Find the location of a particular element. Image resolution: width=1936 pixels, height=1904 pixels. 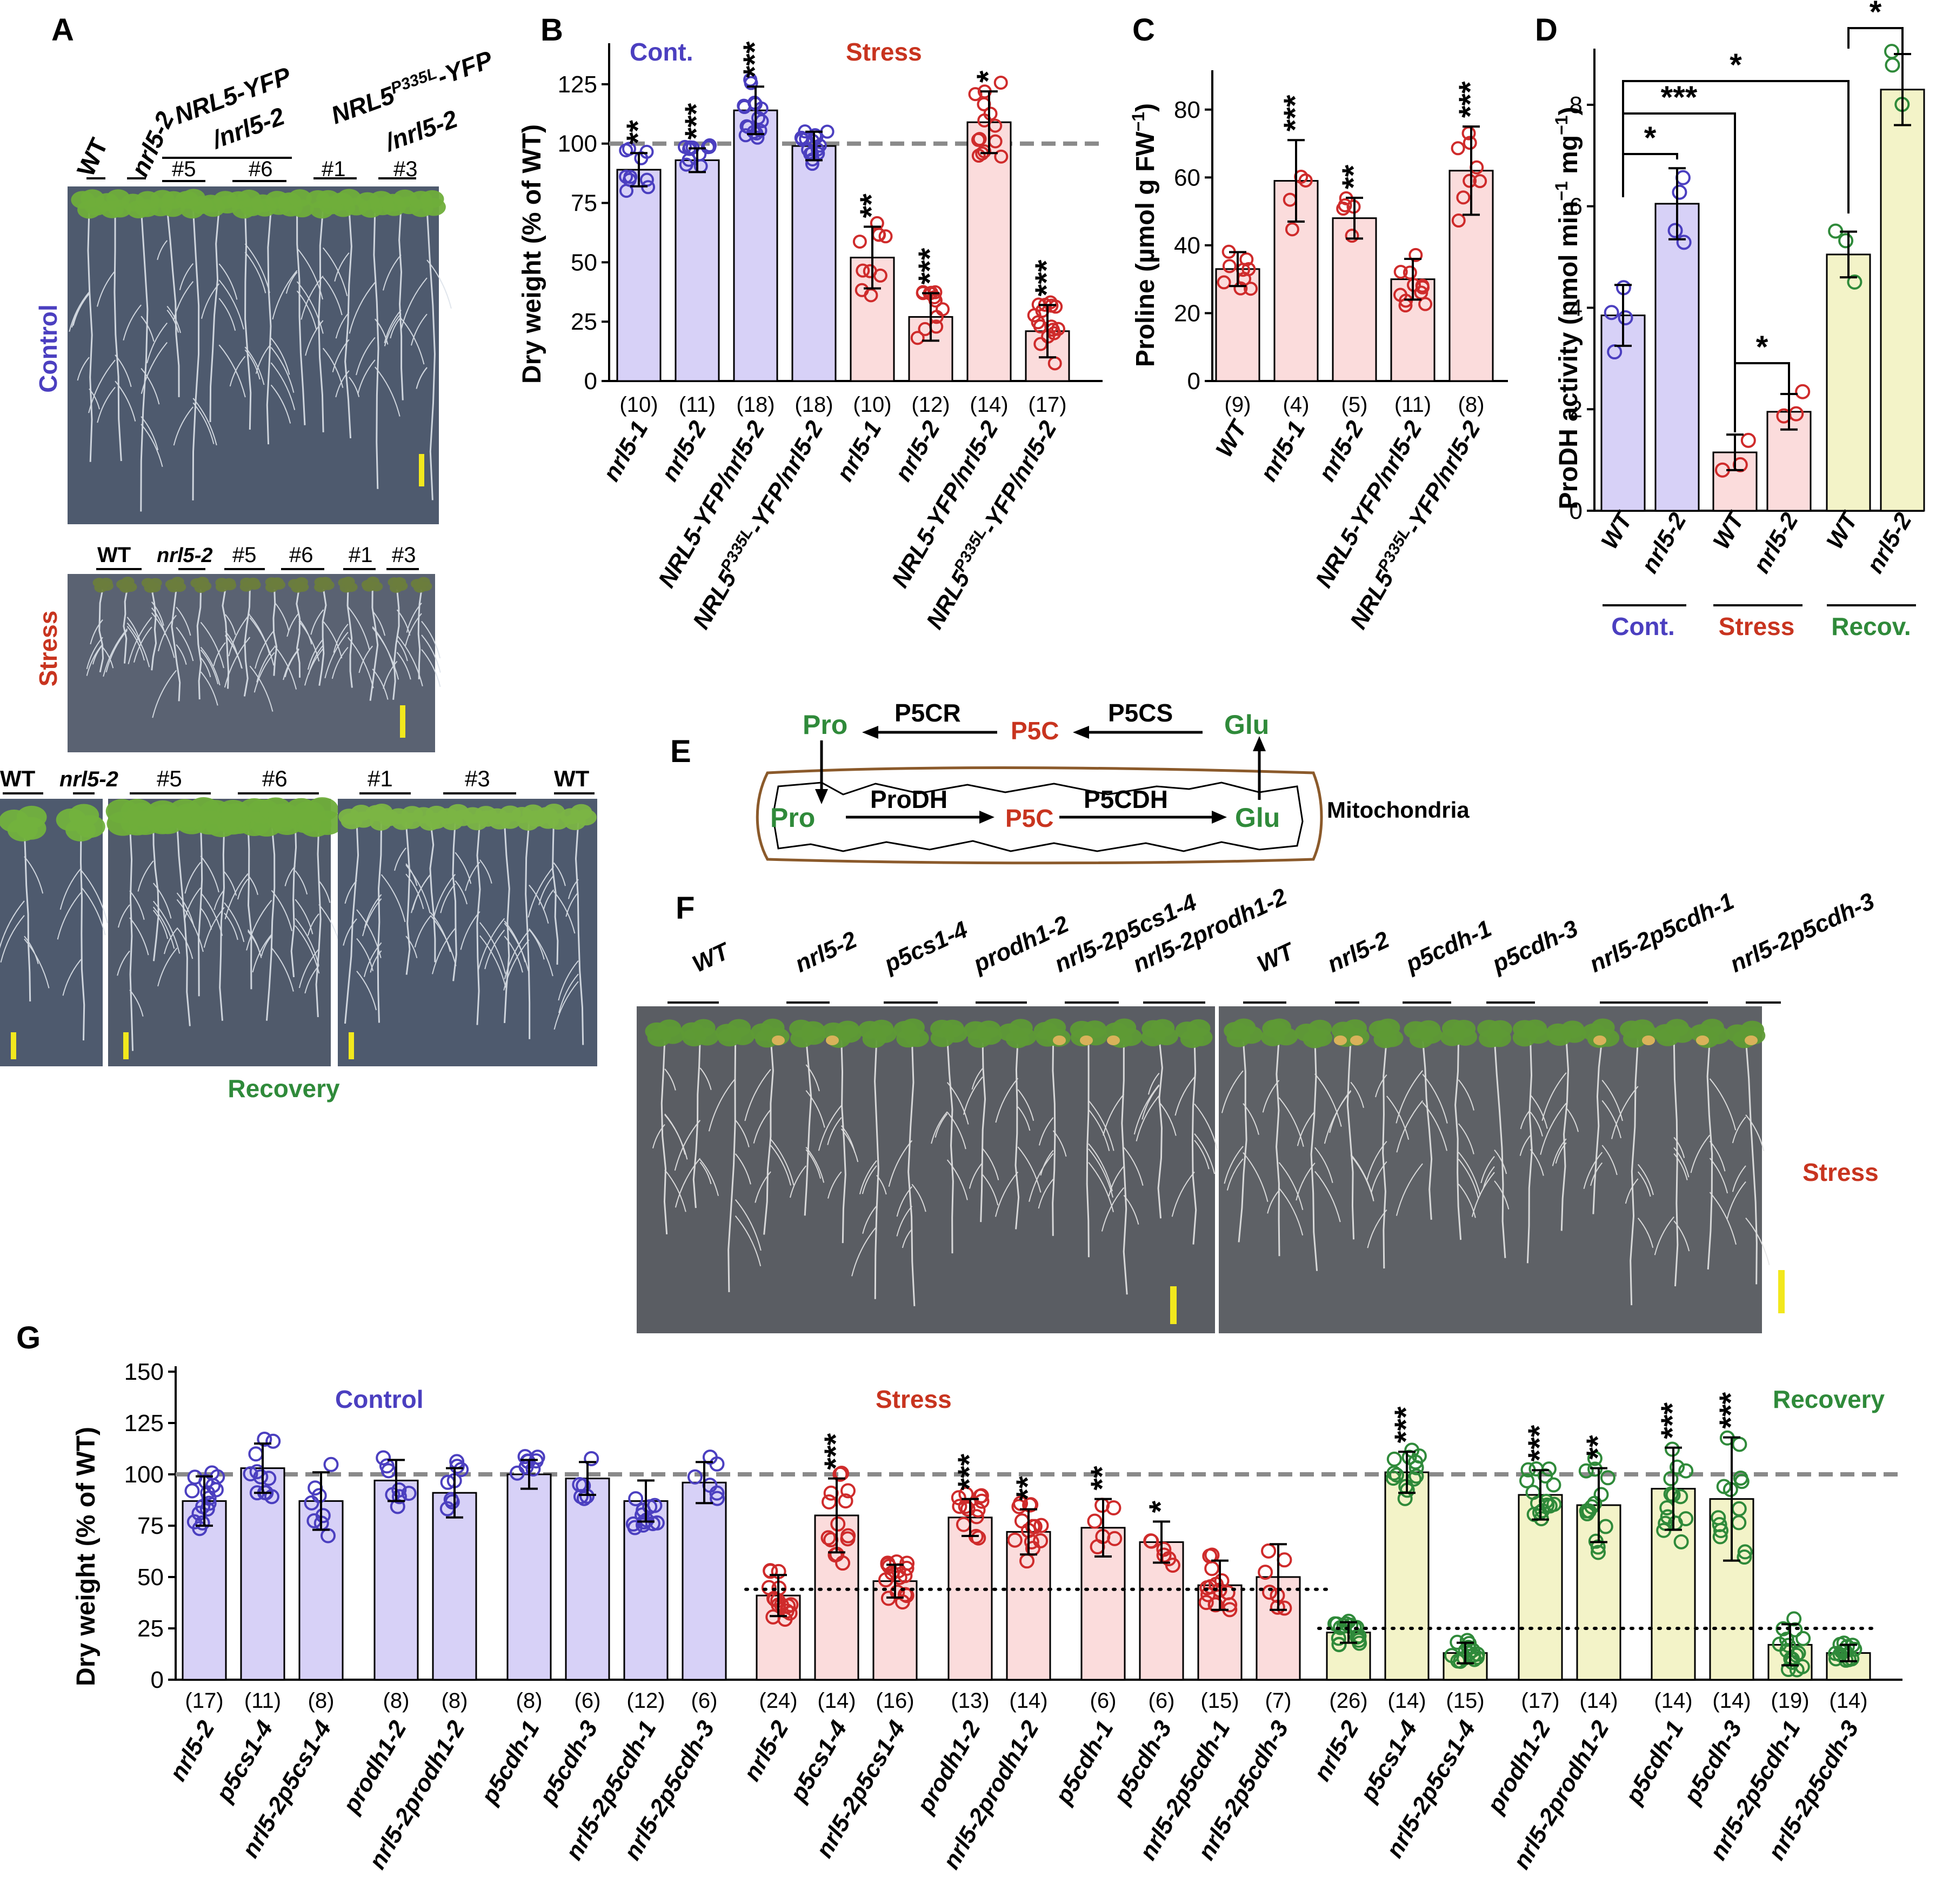

y-axis-label-b: Dry weight (% of WT) is located at coordinates (532, 254).